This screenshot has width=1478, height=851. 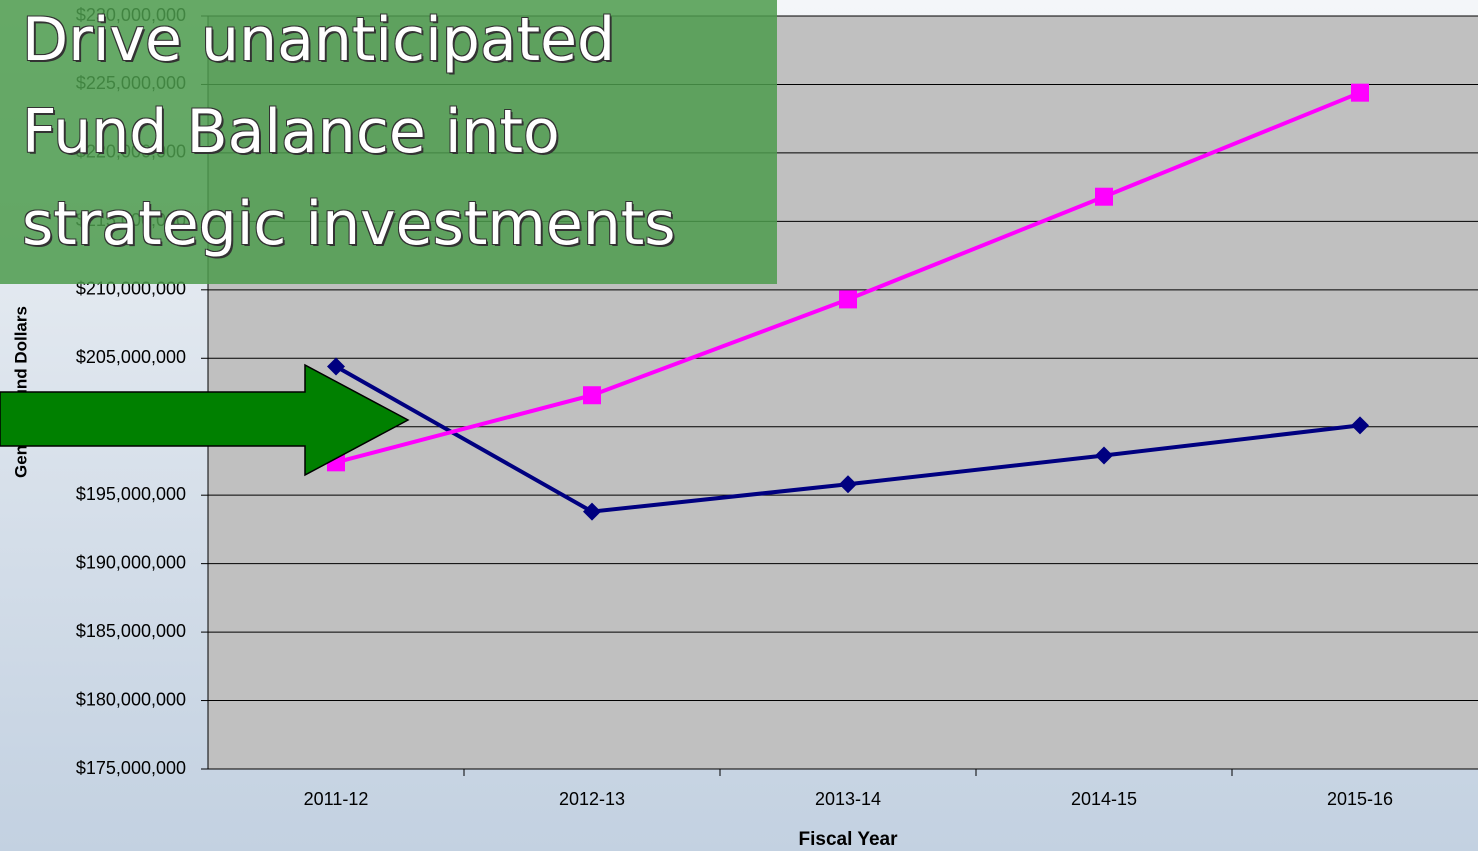 What do you see at coordinates (592, 799) in the screenshot?
I see `x-tick-label: 2012-13` at bounding box center [592, 799].